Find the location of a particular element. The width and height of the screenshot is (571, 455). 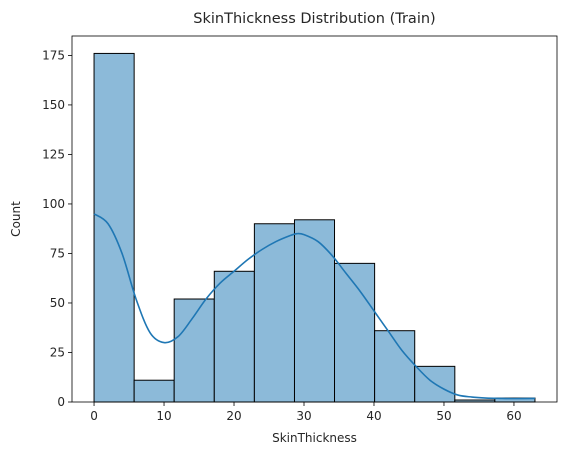

y-tick-label: 50 is located at coordinates (57, 303).